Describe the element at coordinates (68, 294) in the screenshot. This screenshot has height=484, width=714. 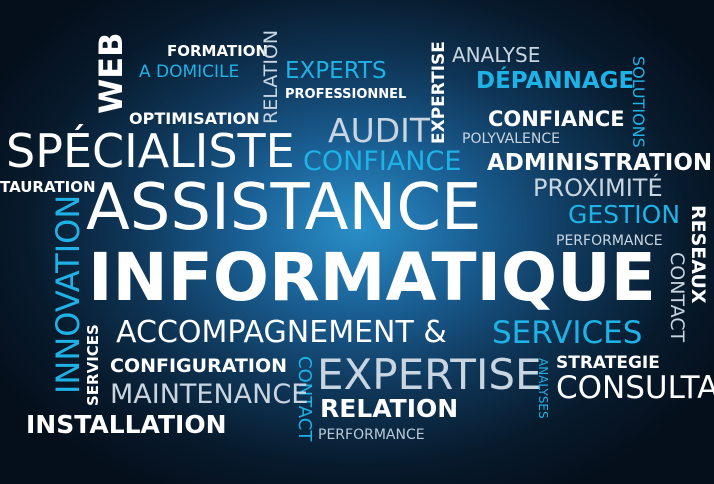
I see `word-innovation: INNOVATION` at that location.